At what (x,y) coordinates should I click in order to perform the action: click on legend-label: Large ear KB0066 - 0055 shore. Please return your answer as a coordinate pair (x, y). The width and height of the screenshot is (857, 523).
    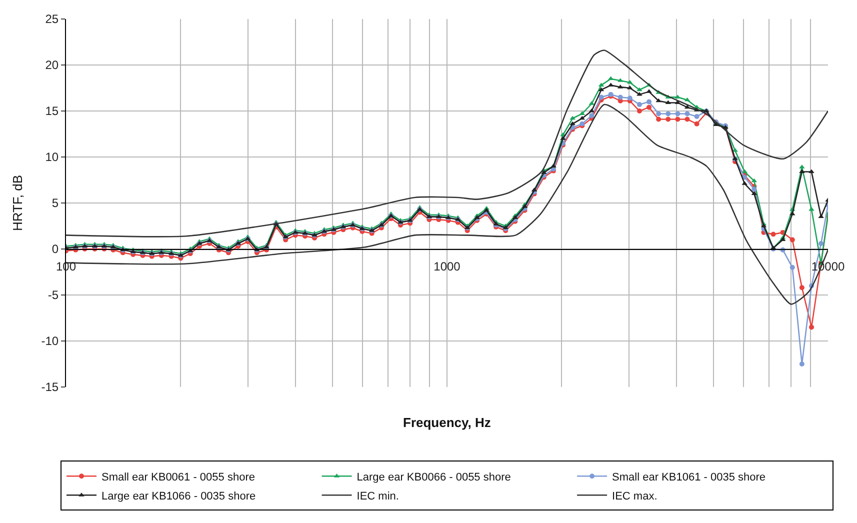
    Looking at the image, I should click on (433, 477).